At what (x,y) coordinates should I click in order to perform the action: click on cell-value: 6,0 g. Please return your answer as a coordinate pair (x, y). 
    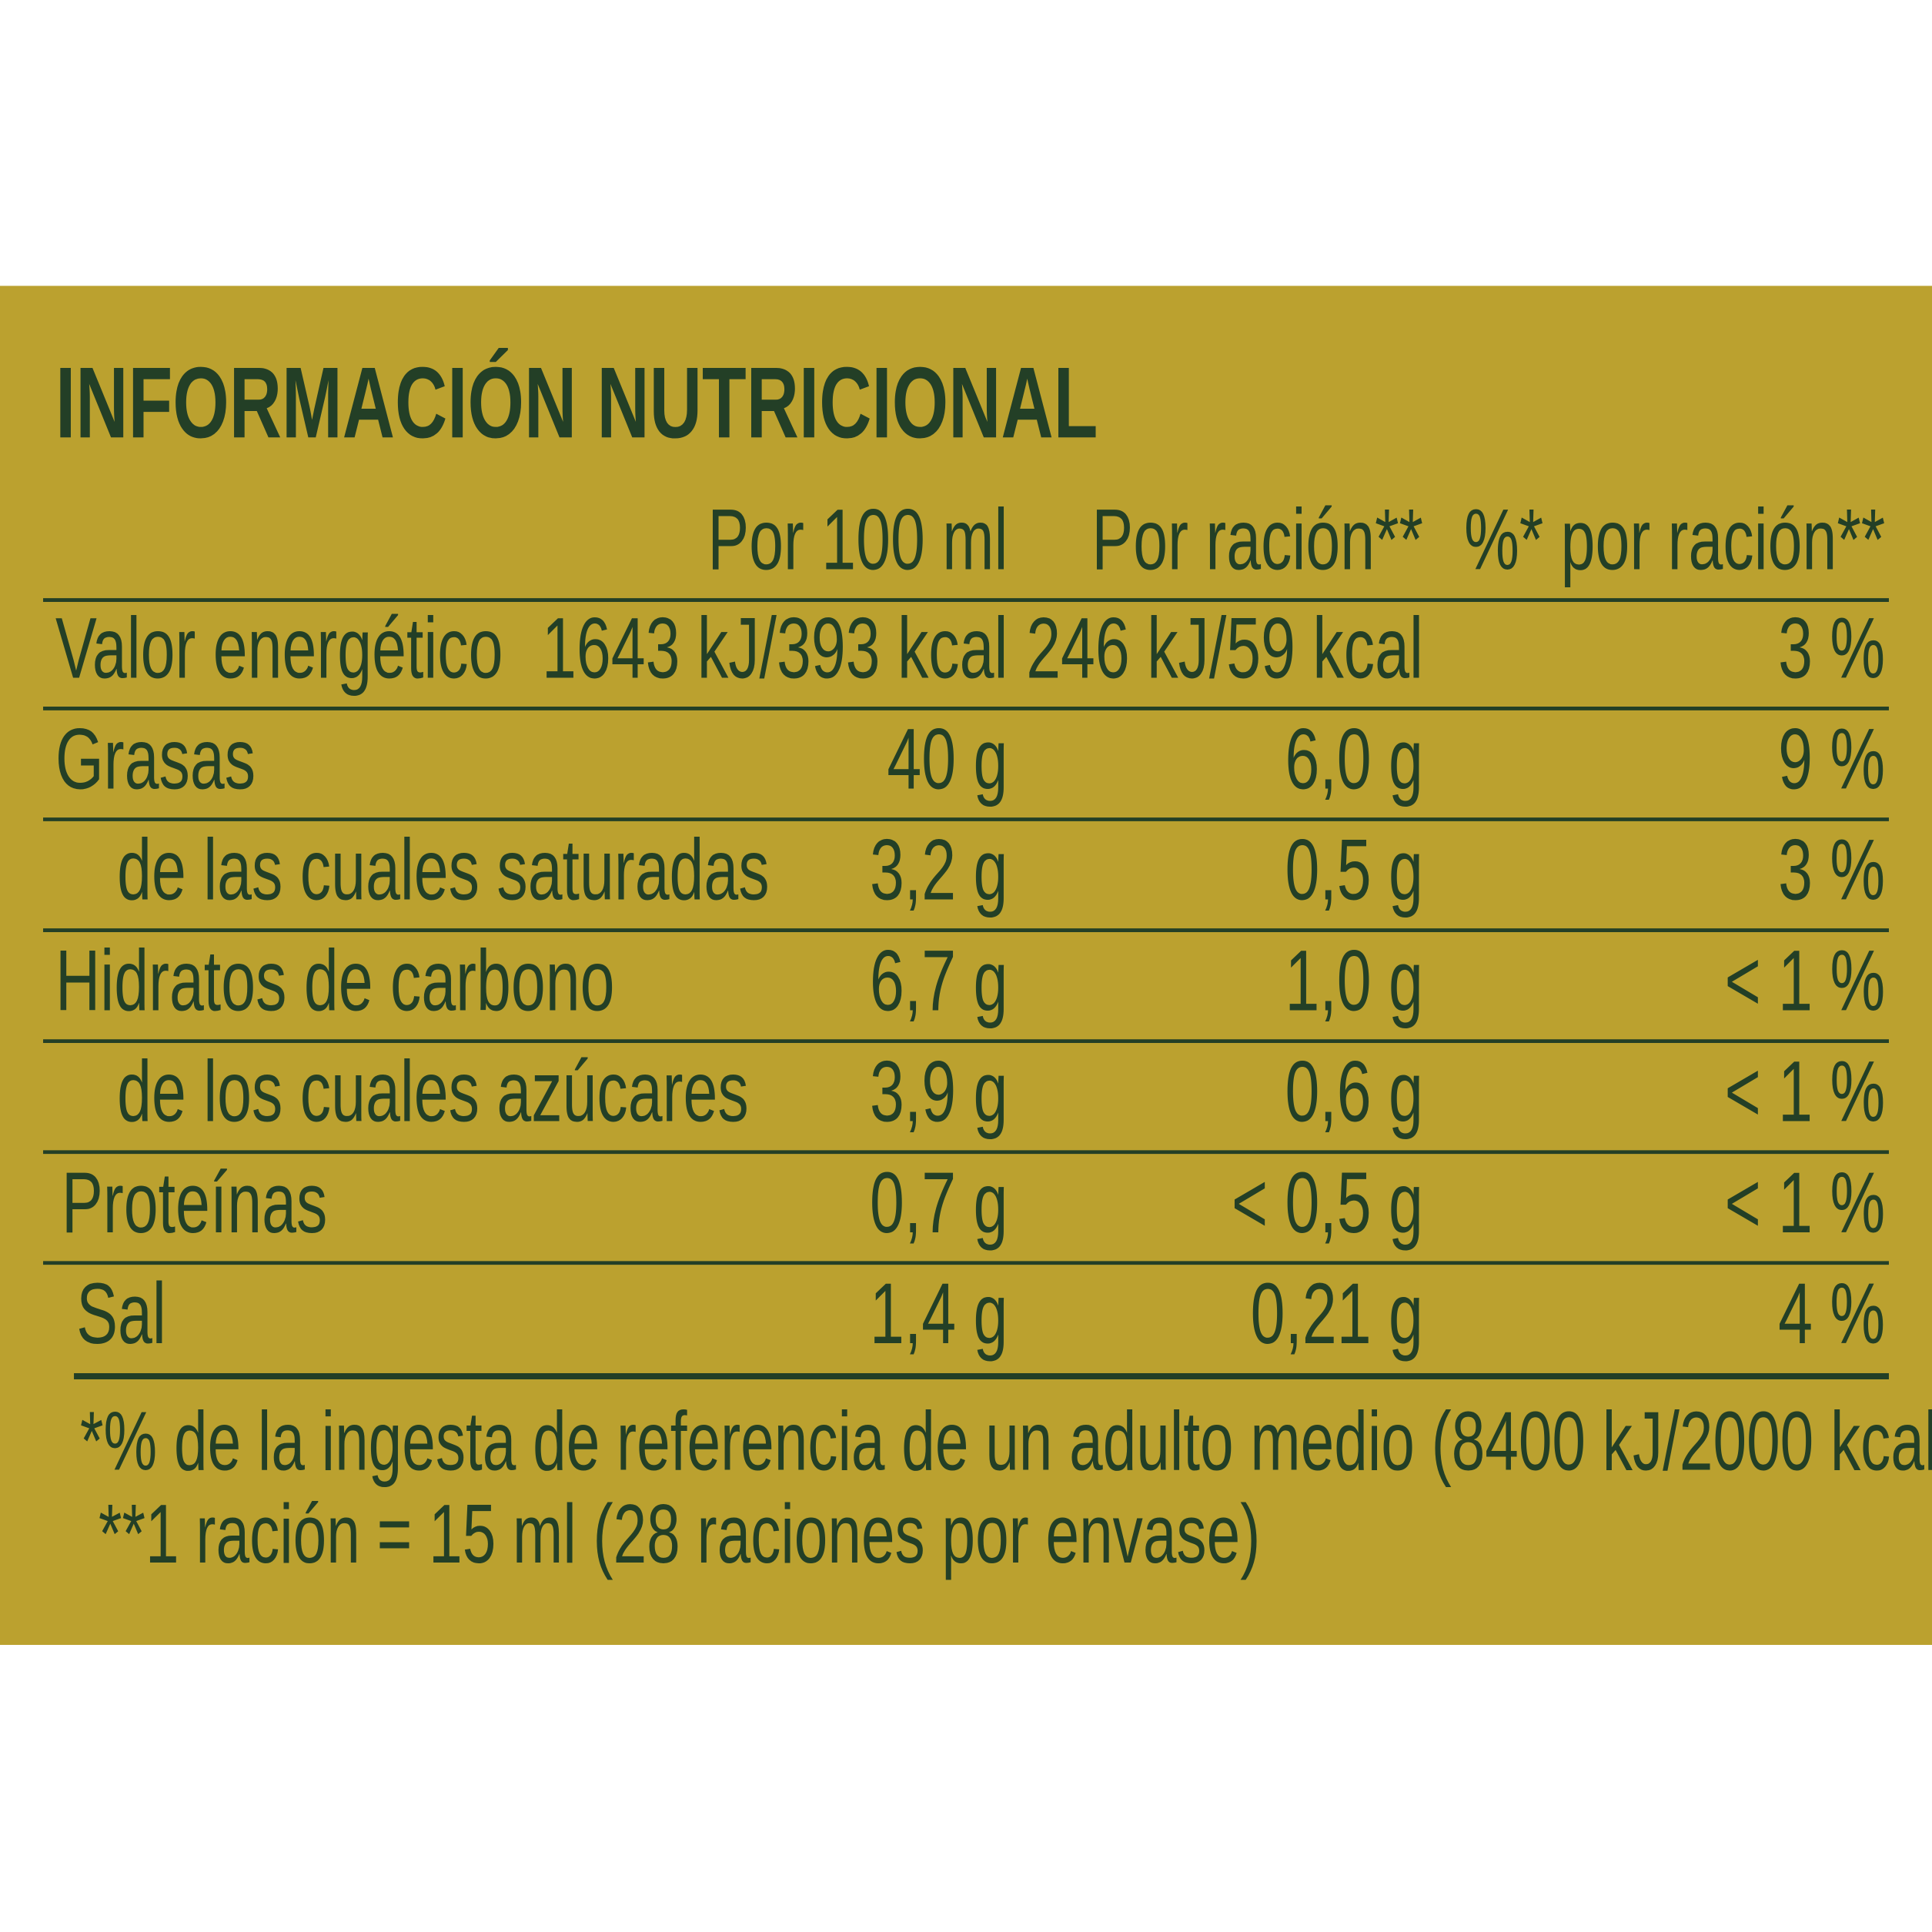
    Looking at the image, I should click on (1353, 758).